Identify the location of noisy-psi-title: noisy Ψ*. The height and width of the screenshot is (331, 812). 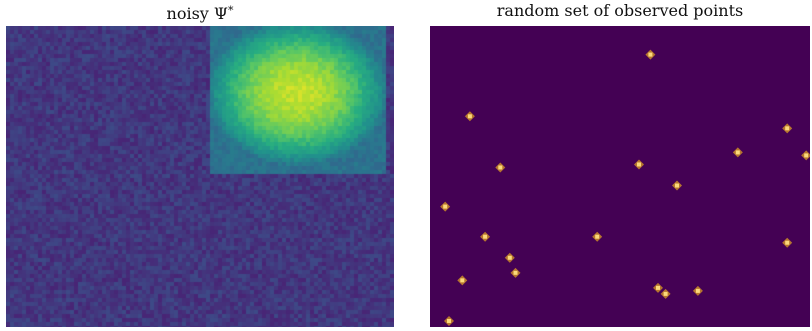
(200, 11).